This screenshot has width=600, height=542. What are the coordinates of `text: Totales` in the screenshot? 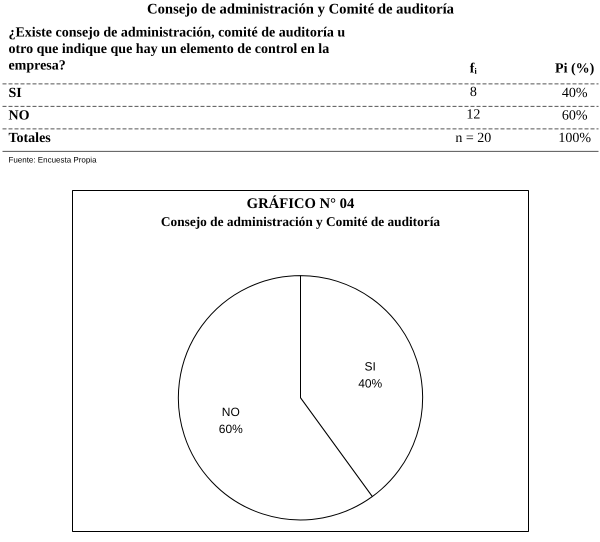 It's located at (30, 138).